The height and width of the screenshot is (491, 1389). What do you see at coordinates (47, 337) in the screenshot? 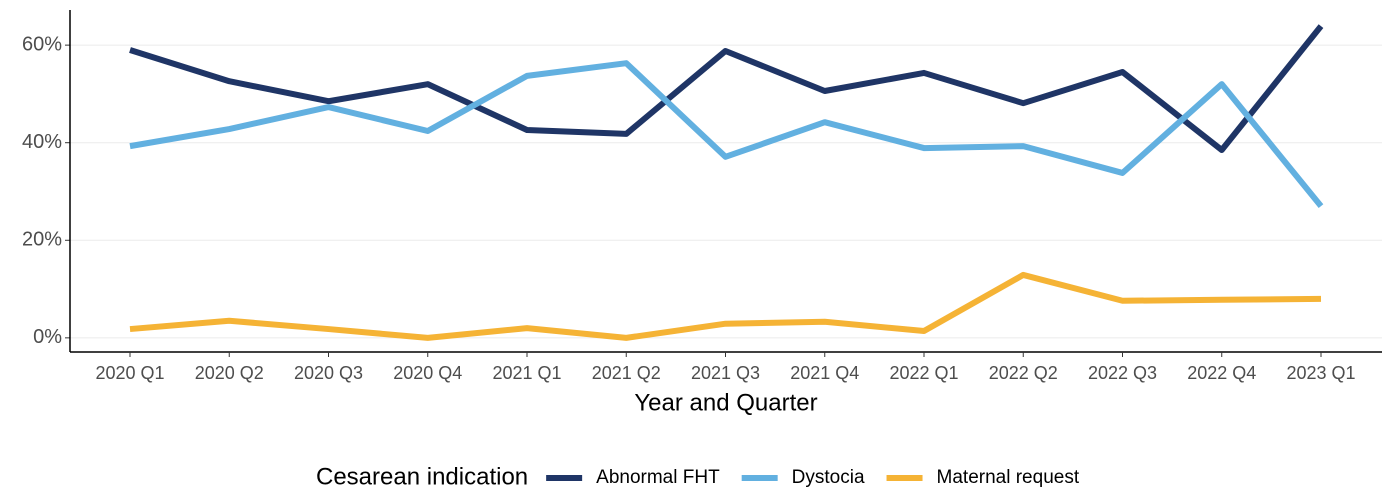
I see `y-tick-label: 0%` at bounding box center [47, 337].